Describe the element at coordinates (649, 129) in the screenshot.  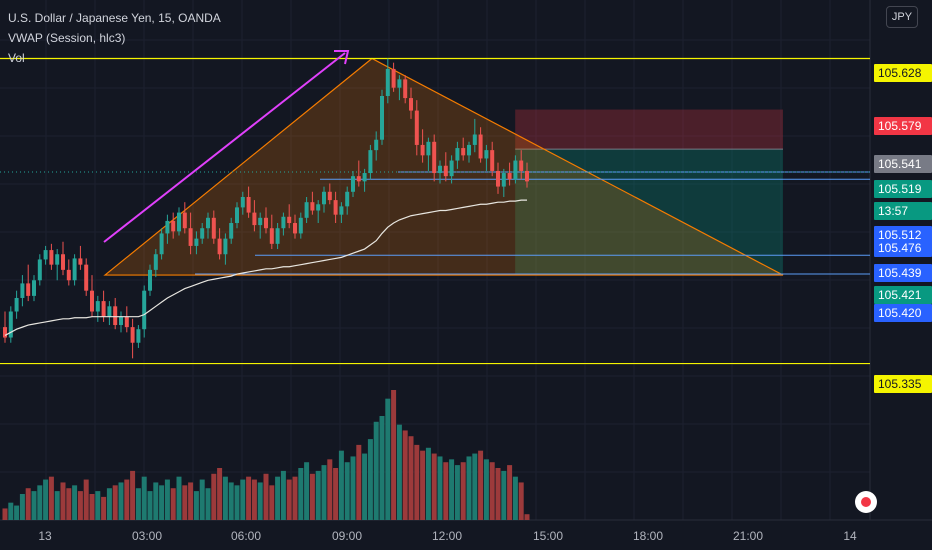
I see `stop-loss-zone` at that location.